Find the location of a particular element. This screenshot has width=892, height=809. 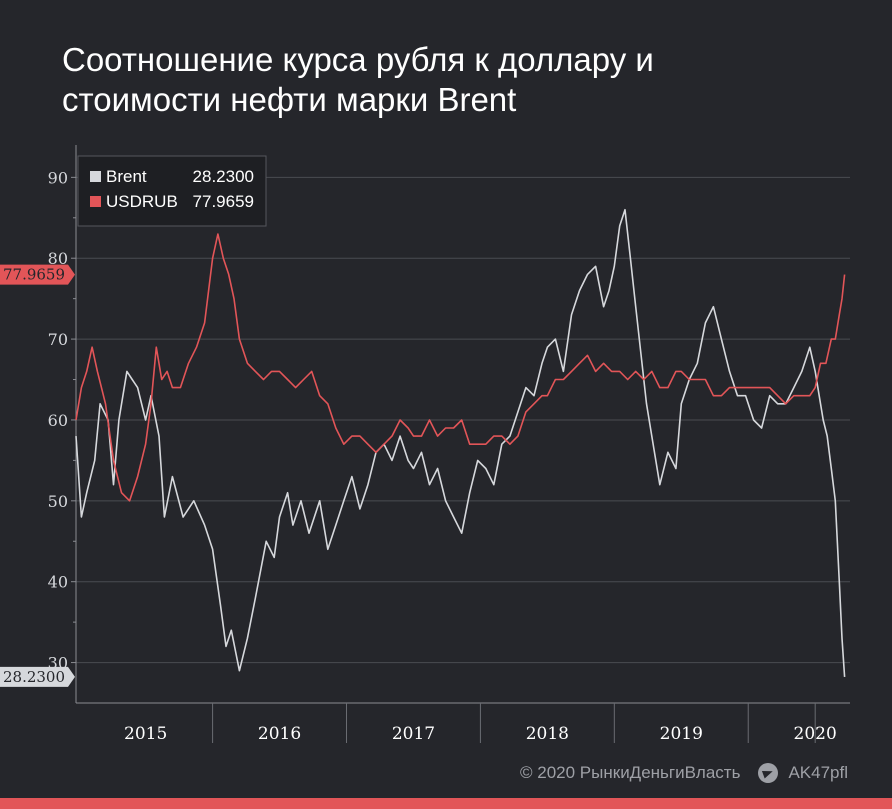

y-tick-label: 90 is located at coordinates (58, 177).